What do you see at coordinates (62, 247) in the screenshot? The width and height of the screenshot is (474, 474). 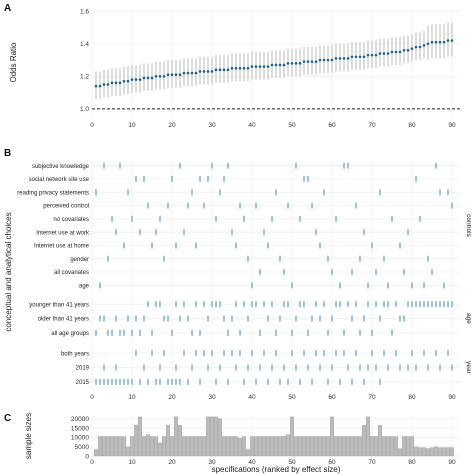 I see `choice-label: Internet use at home` at bounding box center [62, 247].